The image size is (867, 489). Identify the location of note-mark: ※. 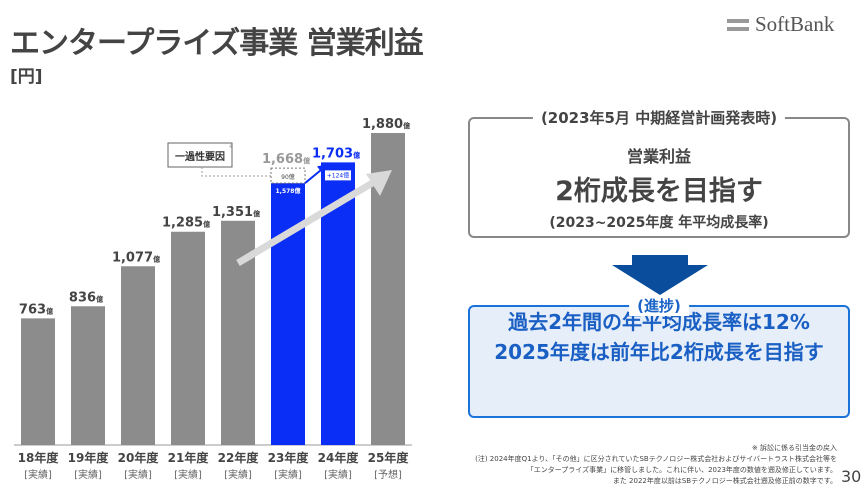
(231, 147).